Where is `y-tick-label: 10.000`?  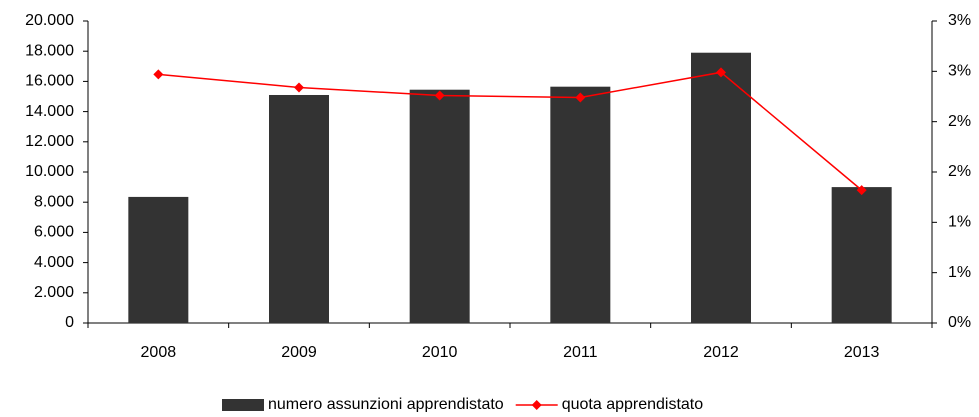 y-tick-label: 10.000 is located at coordinates (49, 171).